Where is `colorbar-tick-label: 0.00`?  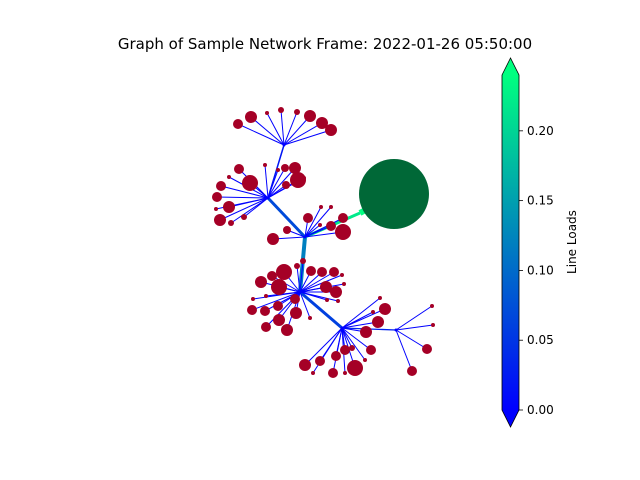
colorbar-tick-label: 0.00 is located at coordinates (540, 410).